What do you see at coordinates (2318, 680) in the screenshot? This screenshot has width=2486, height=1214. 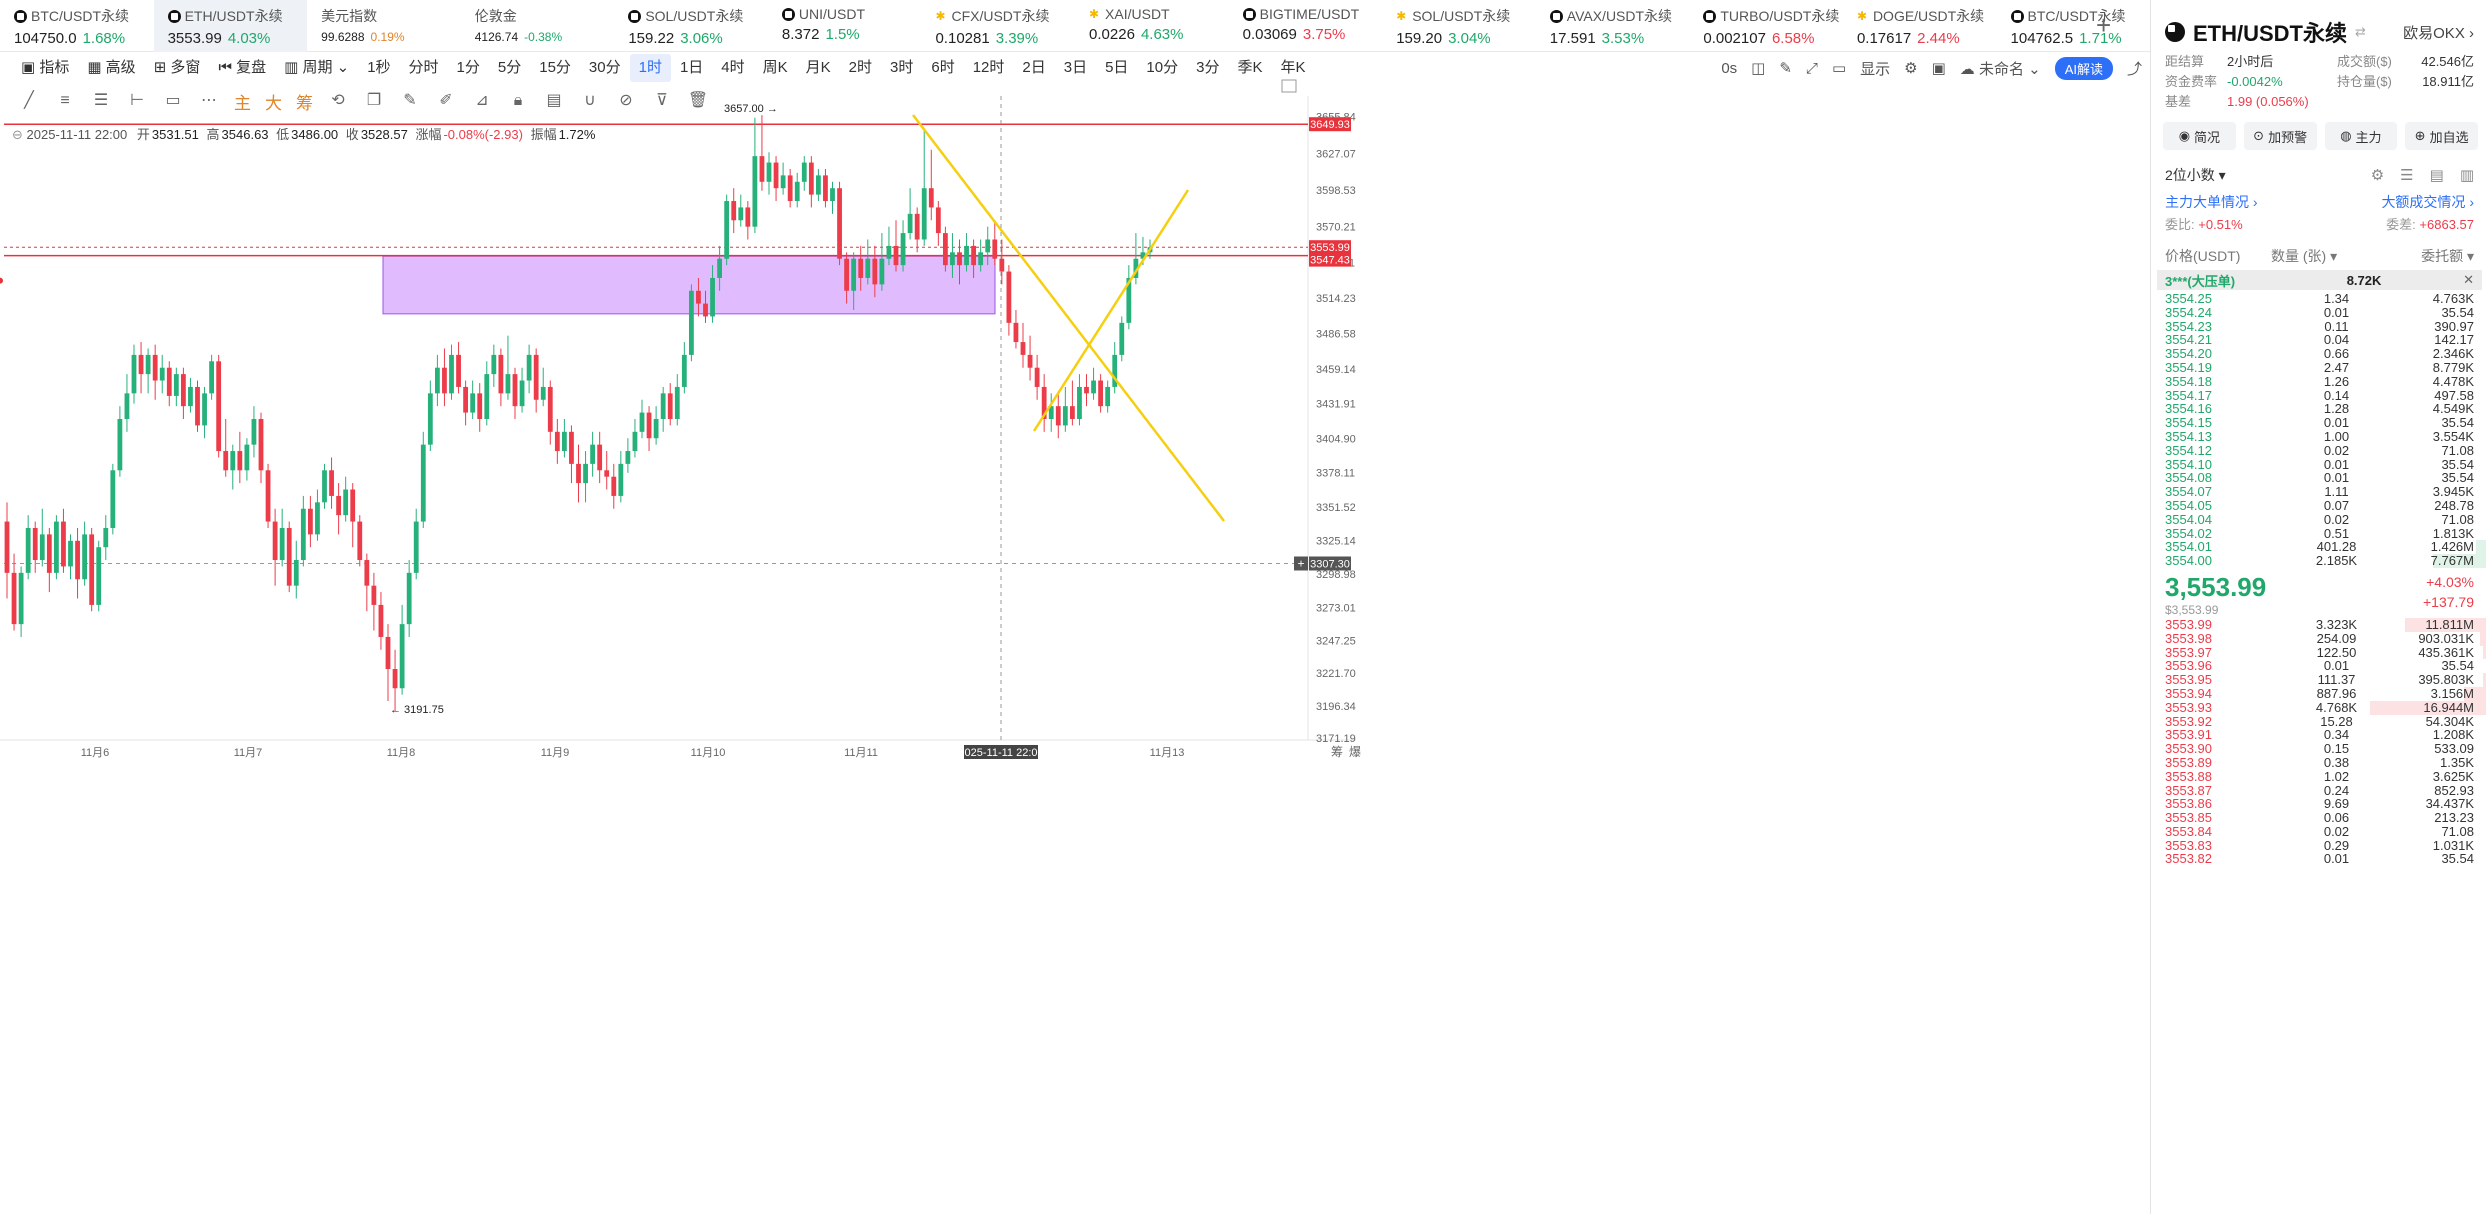 I see `orderbook-row: 3553.95 111.37 395.803K` at bounding box center [2318, 680].